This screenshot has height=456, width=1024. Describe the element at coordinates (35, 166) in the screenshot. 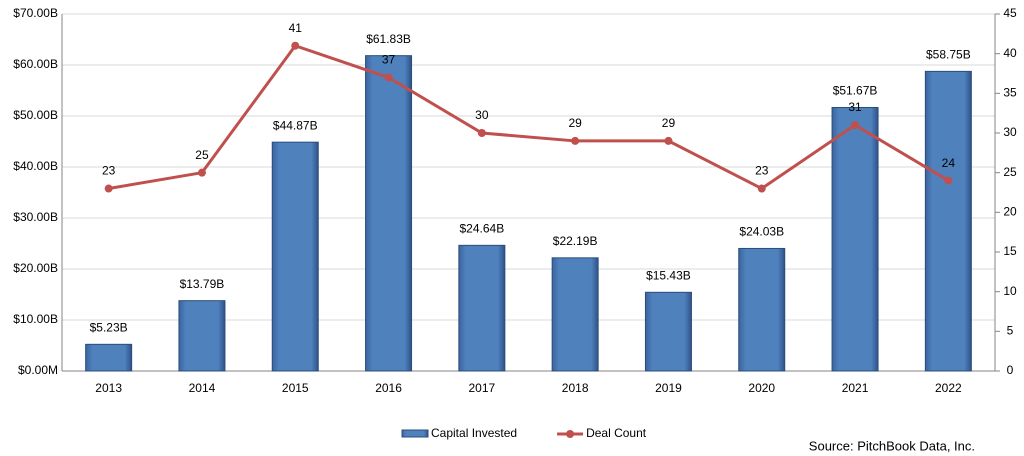

I see `y-tick-label: $40.00B` at that location.